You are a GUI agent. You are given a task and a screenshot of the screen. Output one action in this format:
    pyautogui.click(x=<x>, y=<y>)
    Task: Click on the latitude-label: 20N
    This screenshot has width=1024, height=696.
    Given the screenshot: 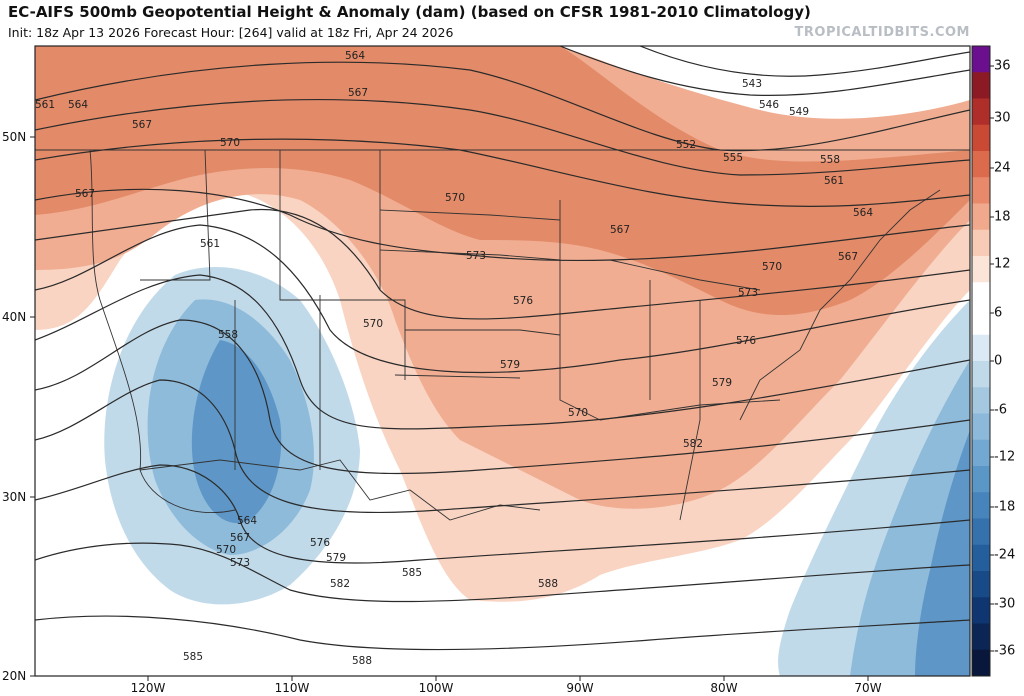 What is the action you would take?
    pyautogui.click(x=14, y=676)
    